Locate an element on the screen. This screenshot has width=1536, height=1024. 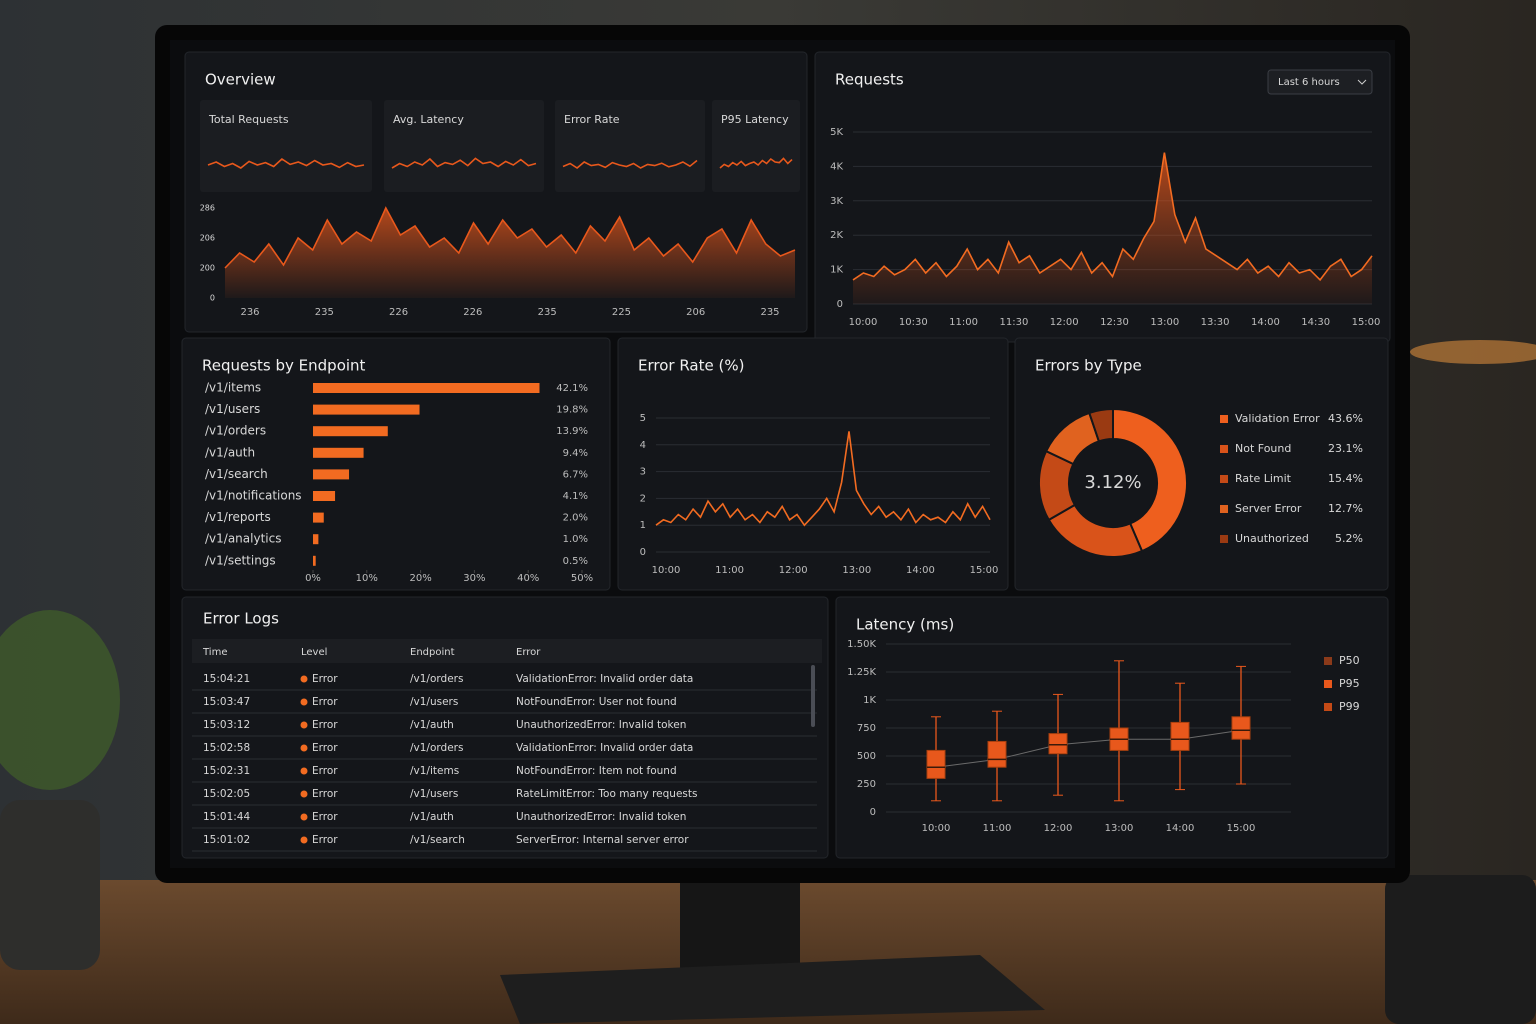
legend-label: Unauthorized is located at coordinates (1272, 538).